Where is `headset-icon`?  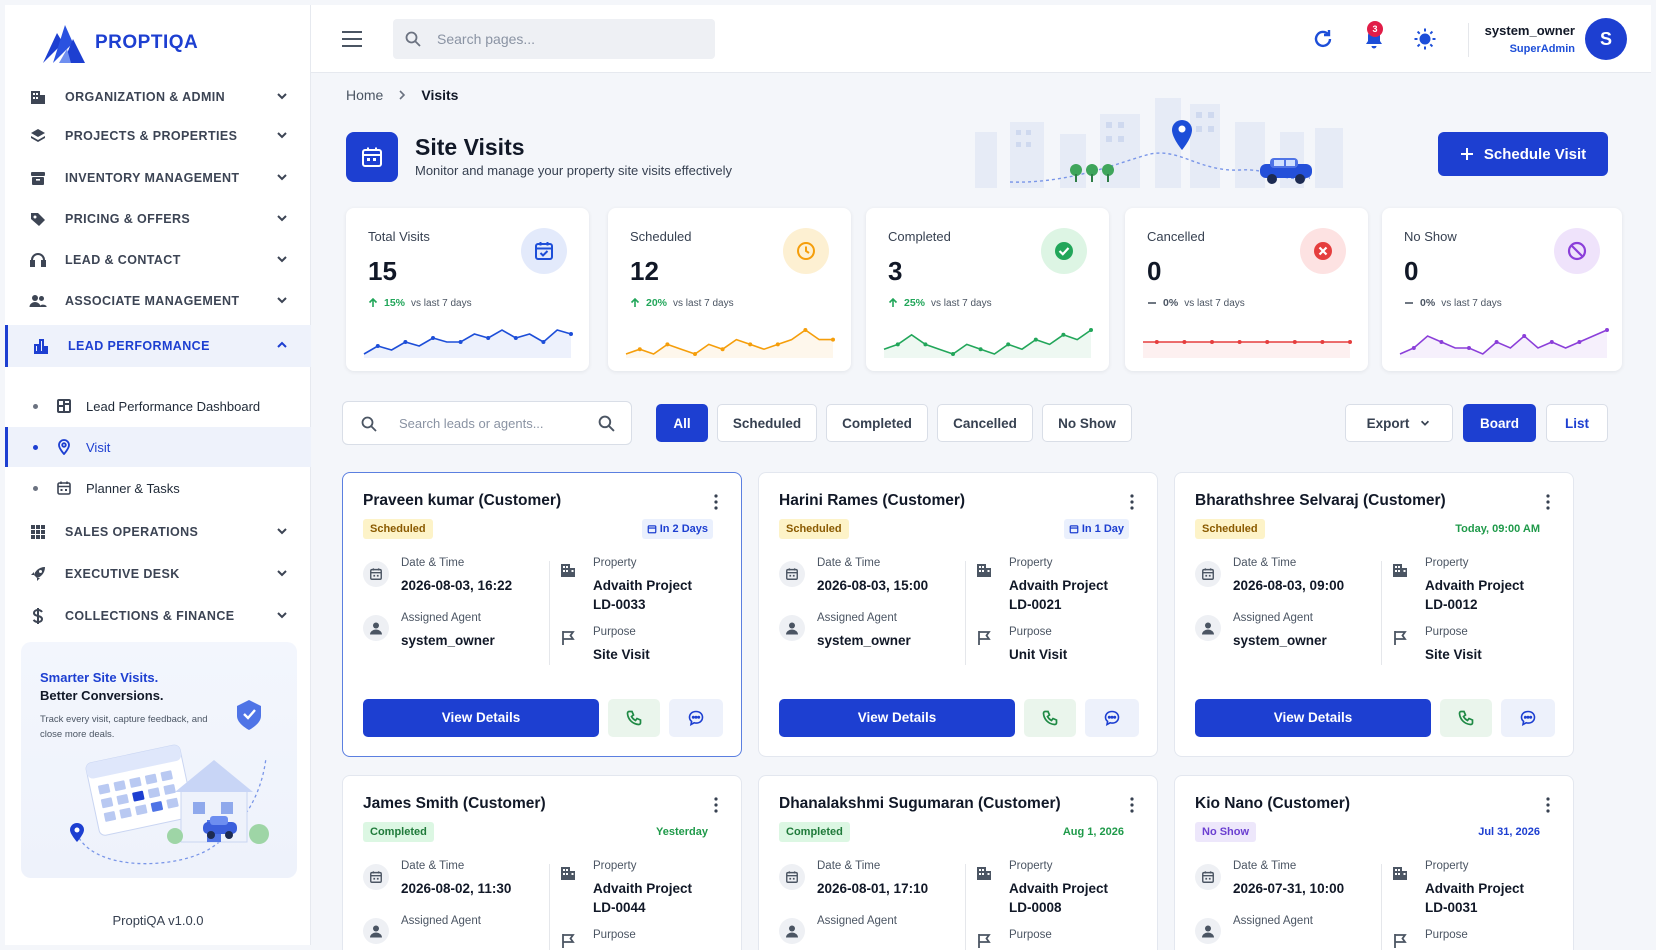 headset-icon is located at coordinates (38, 260).